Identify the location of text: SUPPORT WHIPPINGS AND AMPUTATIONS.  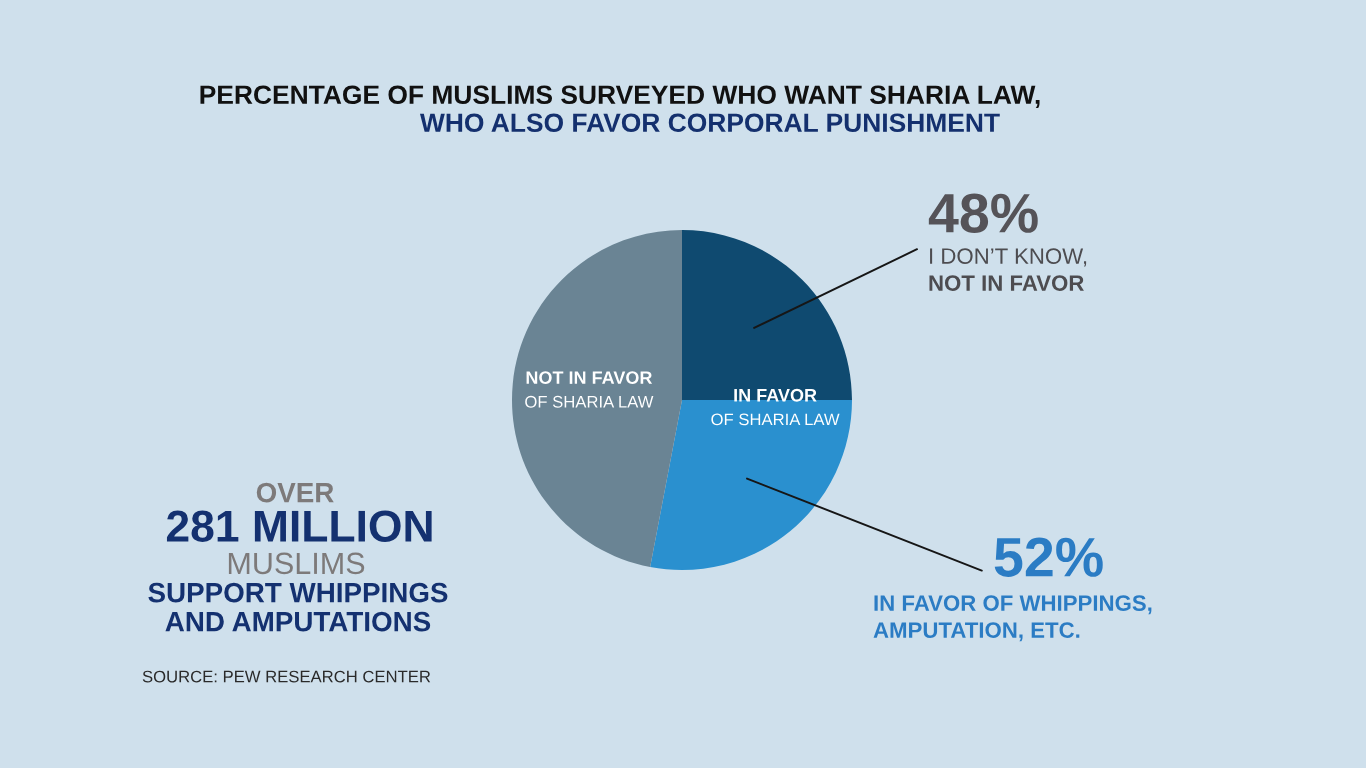
(298, 607).